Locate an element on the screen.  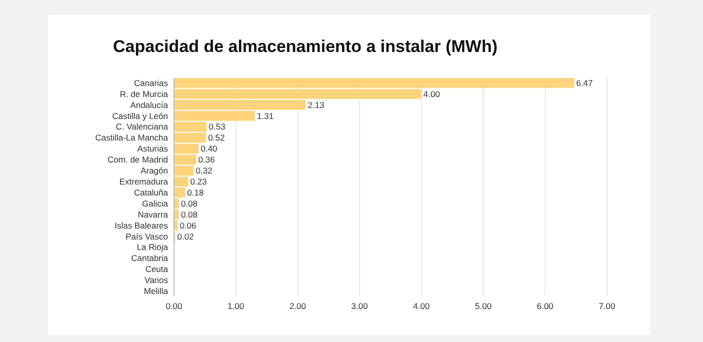
y-tick-label: Com. de Madrid is located at coordinates (138, 159).